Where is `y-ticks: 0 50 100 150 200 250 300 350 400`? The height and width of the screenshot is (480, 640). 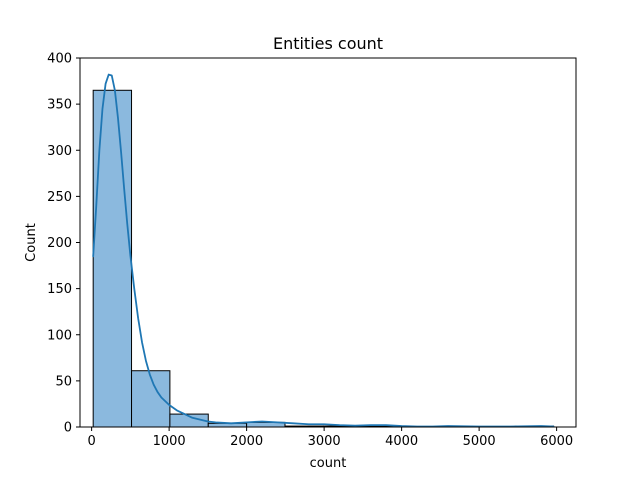
y-ticks: 0 50 100 150 200 250 300 350 400 is located at coordinates (63, 244).